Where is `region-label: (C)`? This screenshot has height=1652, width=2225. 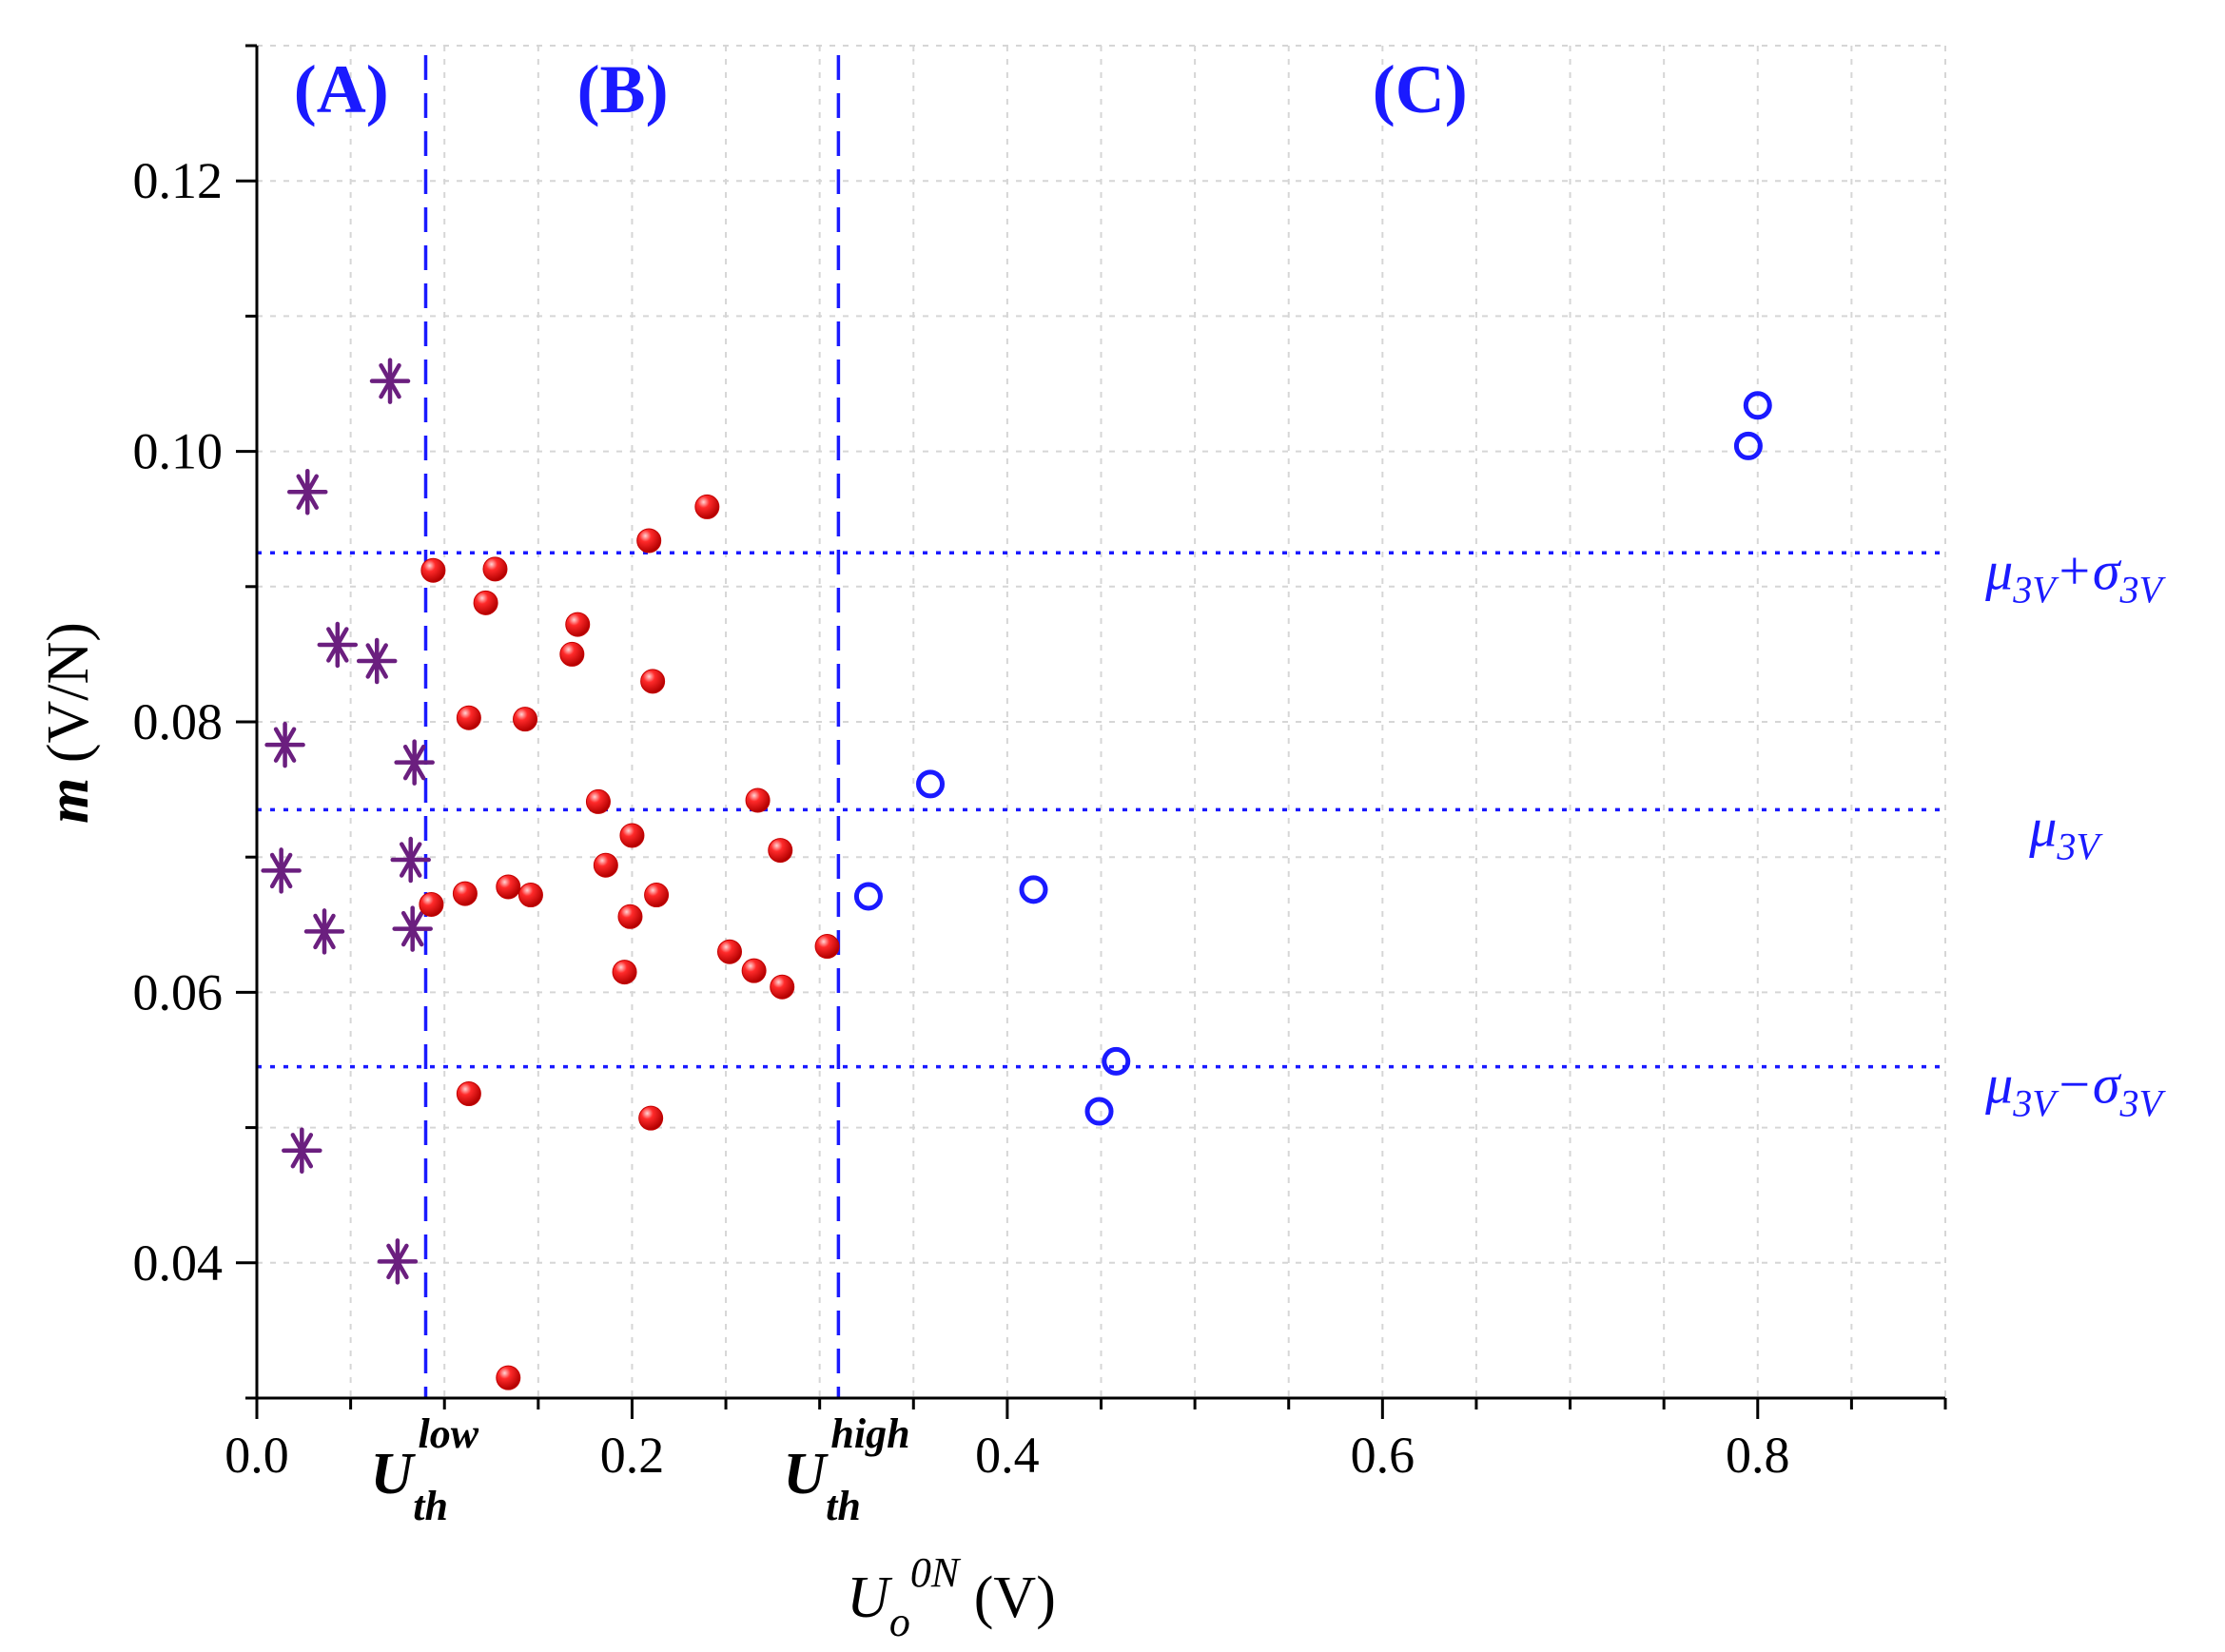 region-label: (C) is located at coordinates (1421, 89).